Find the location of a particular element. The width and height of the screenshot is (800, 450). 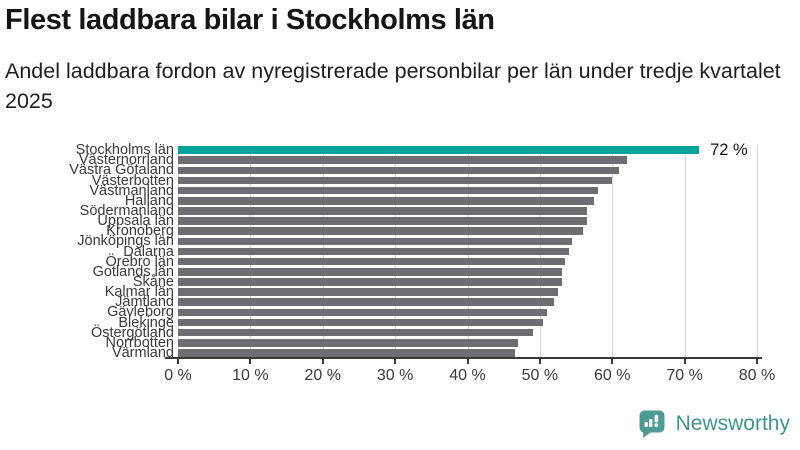

category-label: Halland is located at coordinates (149, 200).